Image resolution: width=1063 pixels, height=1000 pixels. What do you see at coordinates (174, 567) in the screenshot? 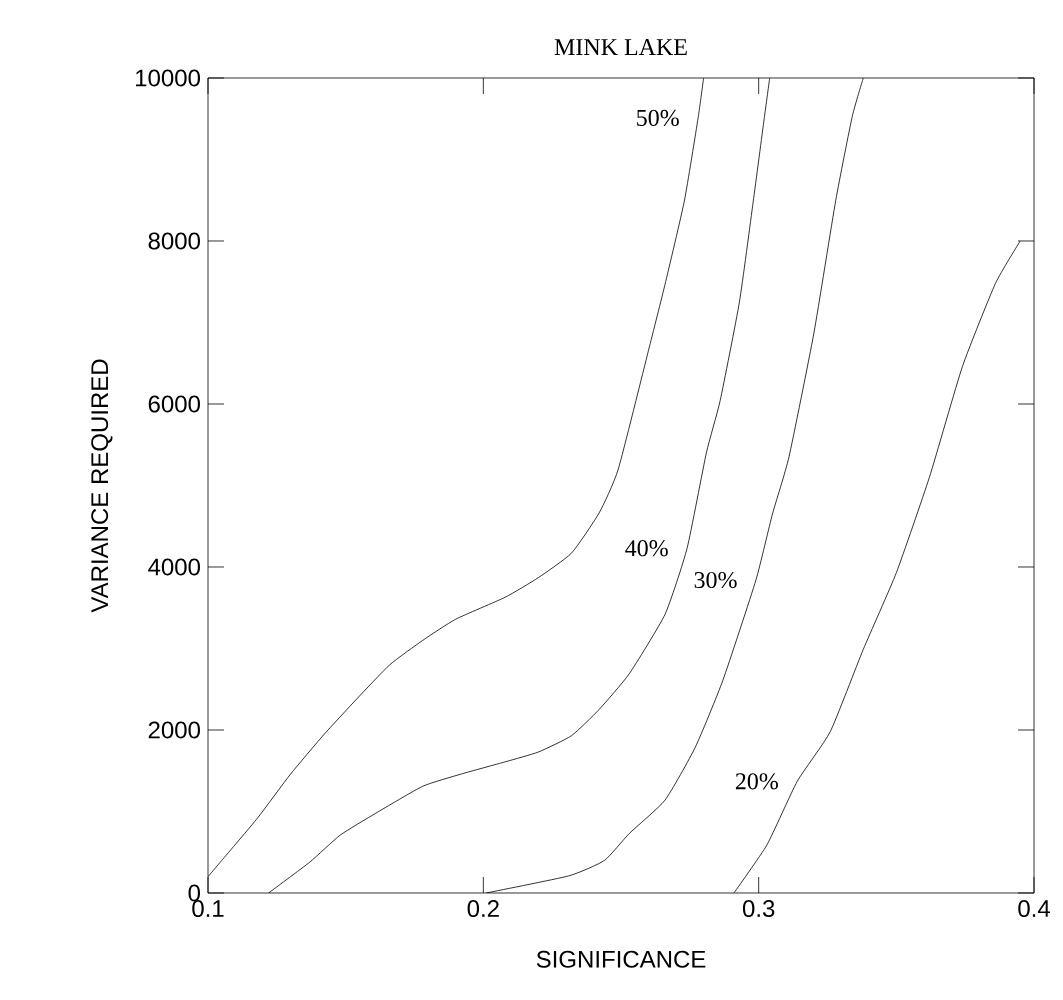
I see `y-tick-label: 4000` at bounding box center [174, 567].